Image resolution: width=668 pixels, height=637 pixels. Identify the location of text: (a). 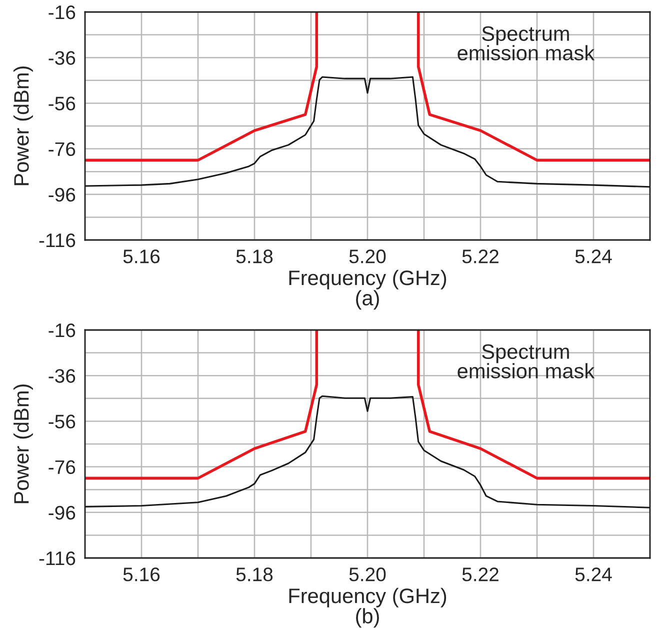
(367, 300).